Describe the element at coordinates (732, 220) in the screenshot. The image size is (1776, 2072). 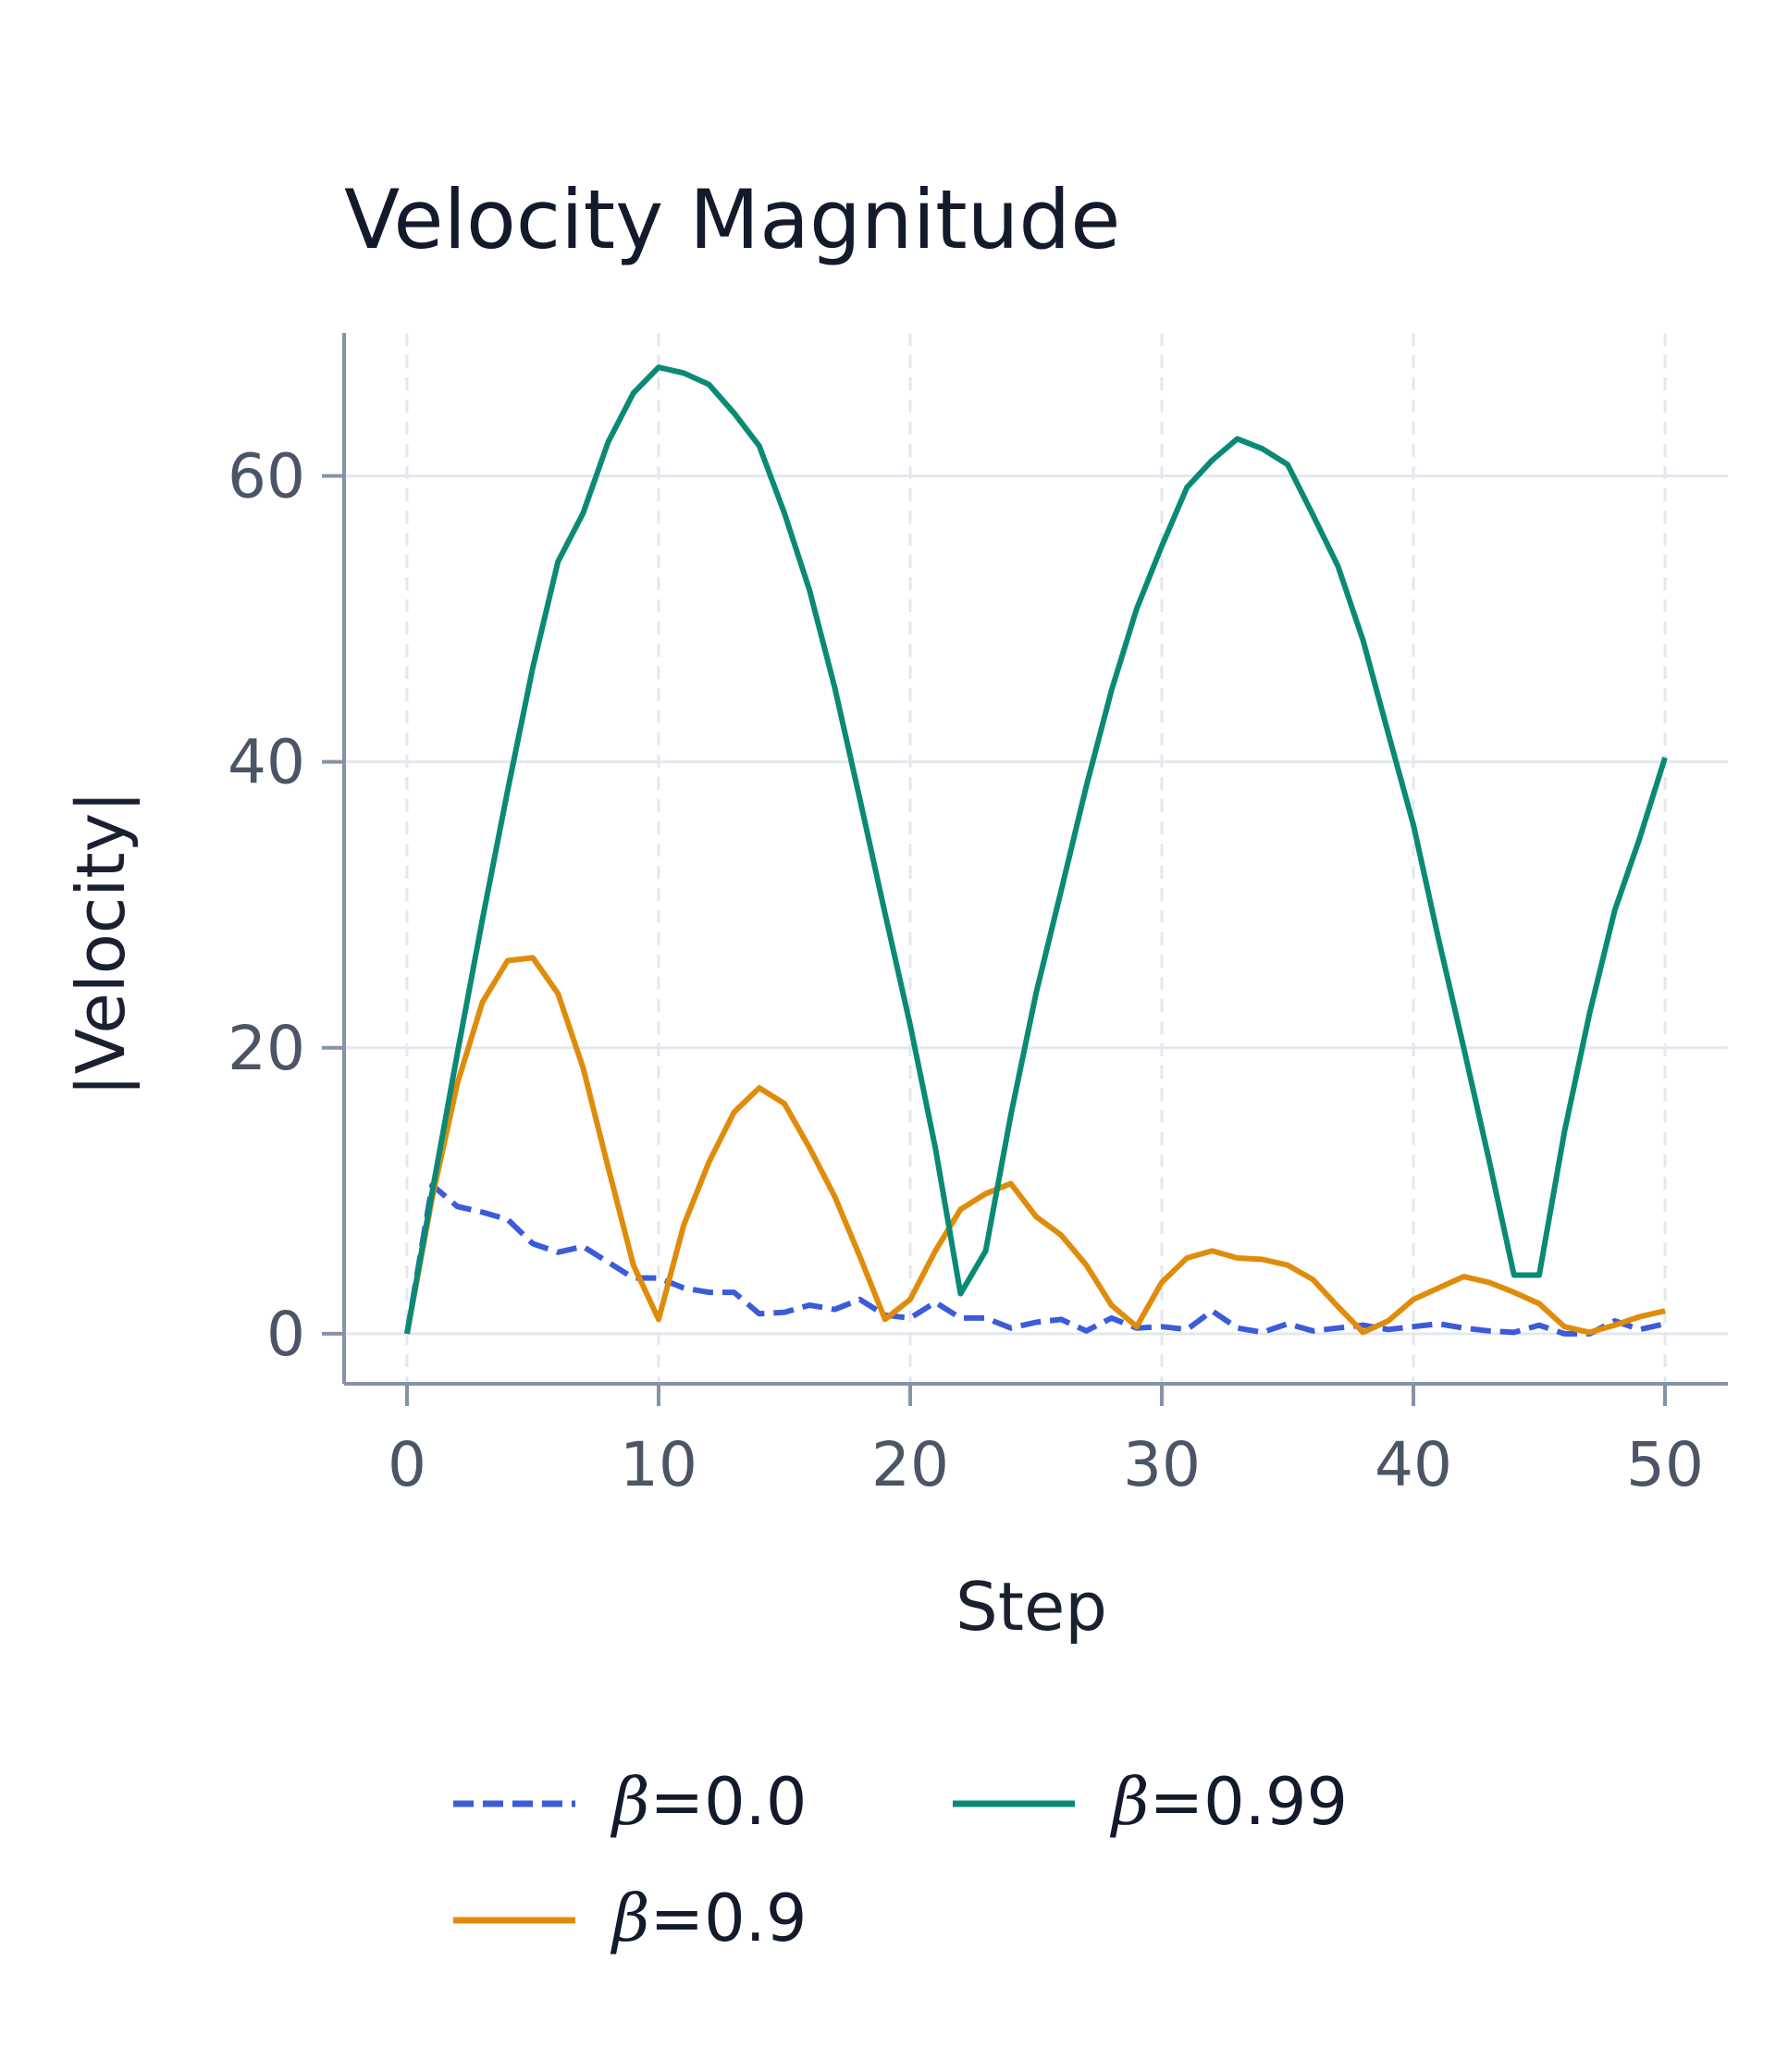
I see `chart-title: Velocity Magnitude` at that location.